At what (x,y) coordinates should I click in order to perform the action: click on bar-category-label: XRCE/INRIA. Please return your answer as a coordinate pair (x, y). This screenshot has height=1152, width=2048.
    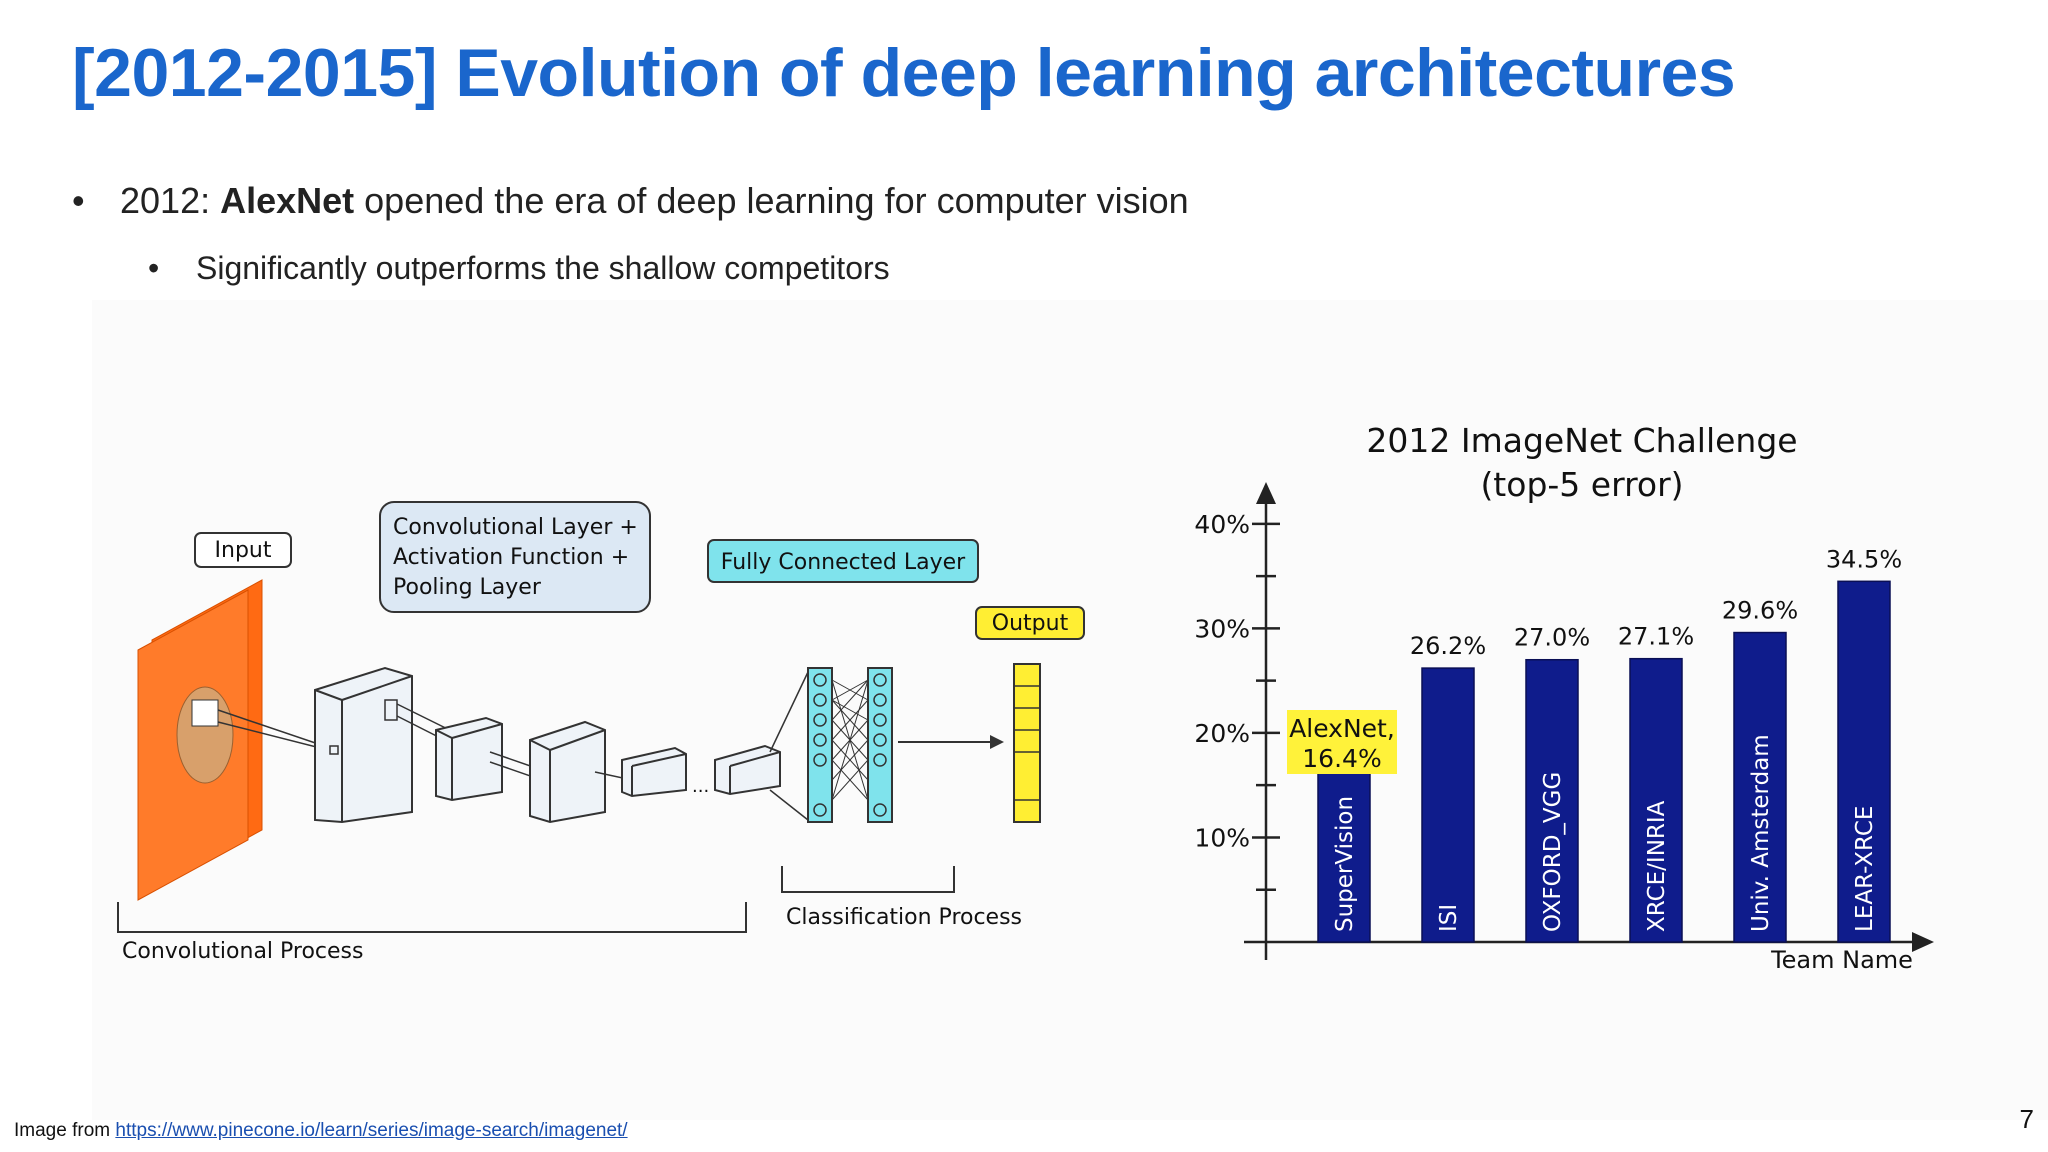
    Looking at the image, I should click on (1657, 866).